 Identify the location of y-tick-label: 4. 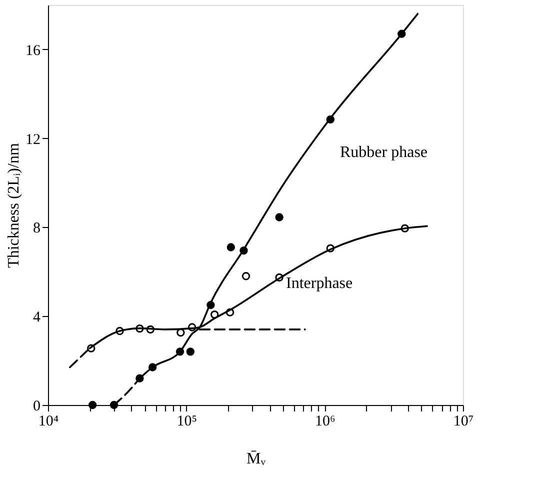
(37, 318).